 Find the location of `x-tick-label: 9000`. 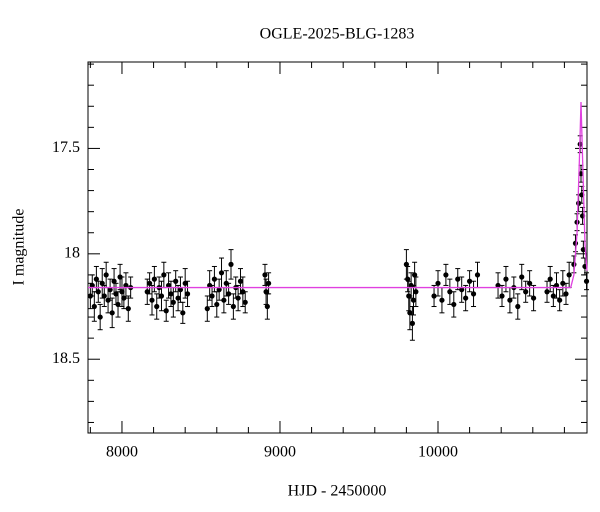

x-tick-label: 9000 is located at coordinates (280, 452).